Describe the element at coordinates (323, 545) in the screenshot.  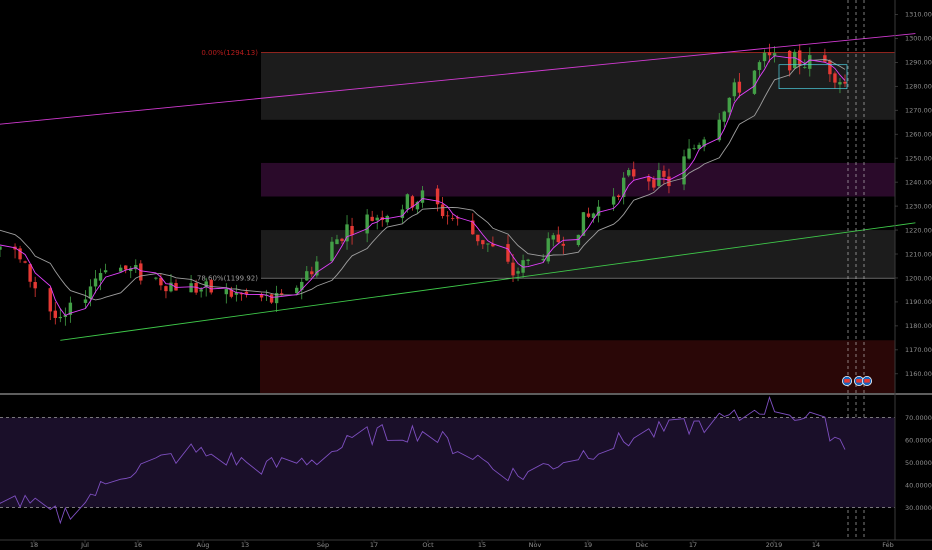
I see `x-tick-label: Sep` at that location.